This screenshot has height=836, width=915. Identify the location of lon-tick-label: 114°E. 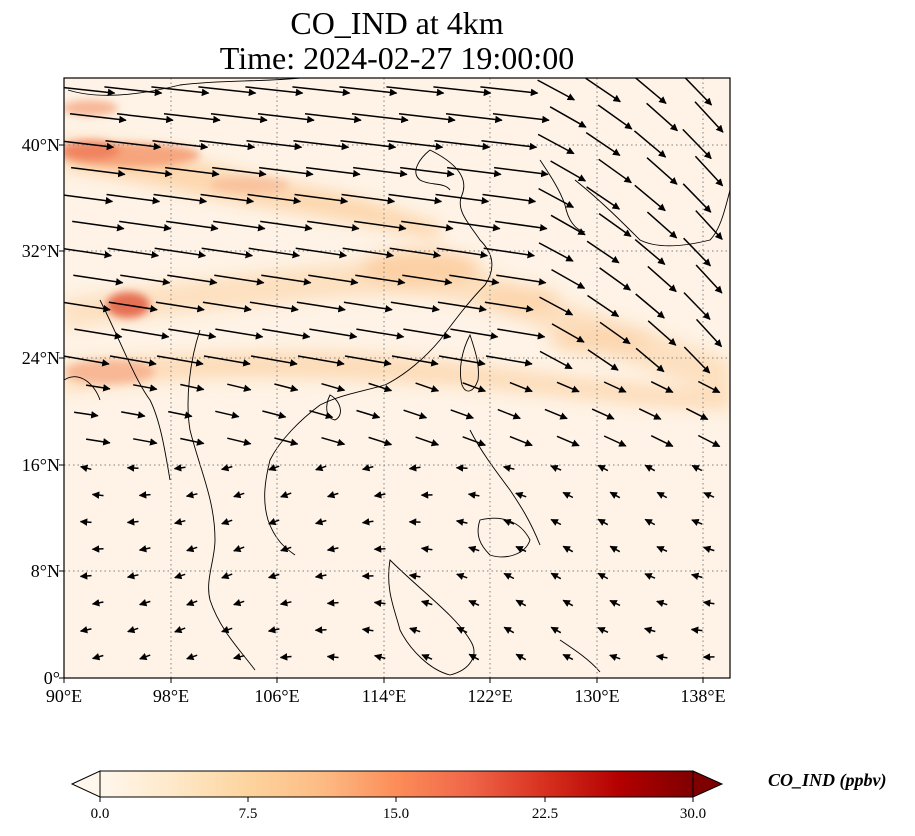
(384, 696).